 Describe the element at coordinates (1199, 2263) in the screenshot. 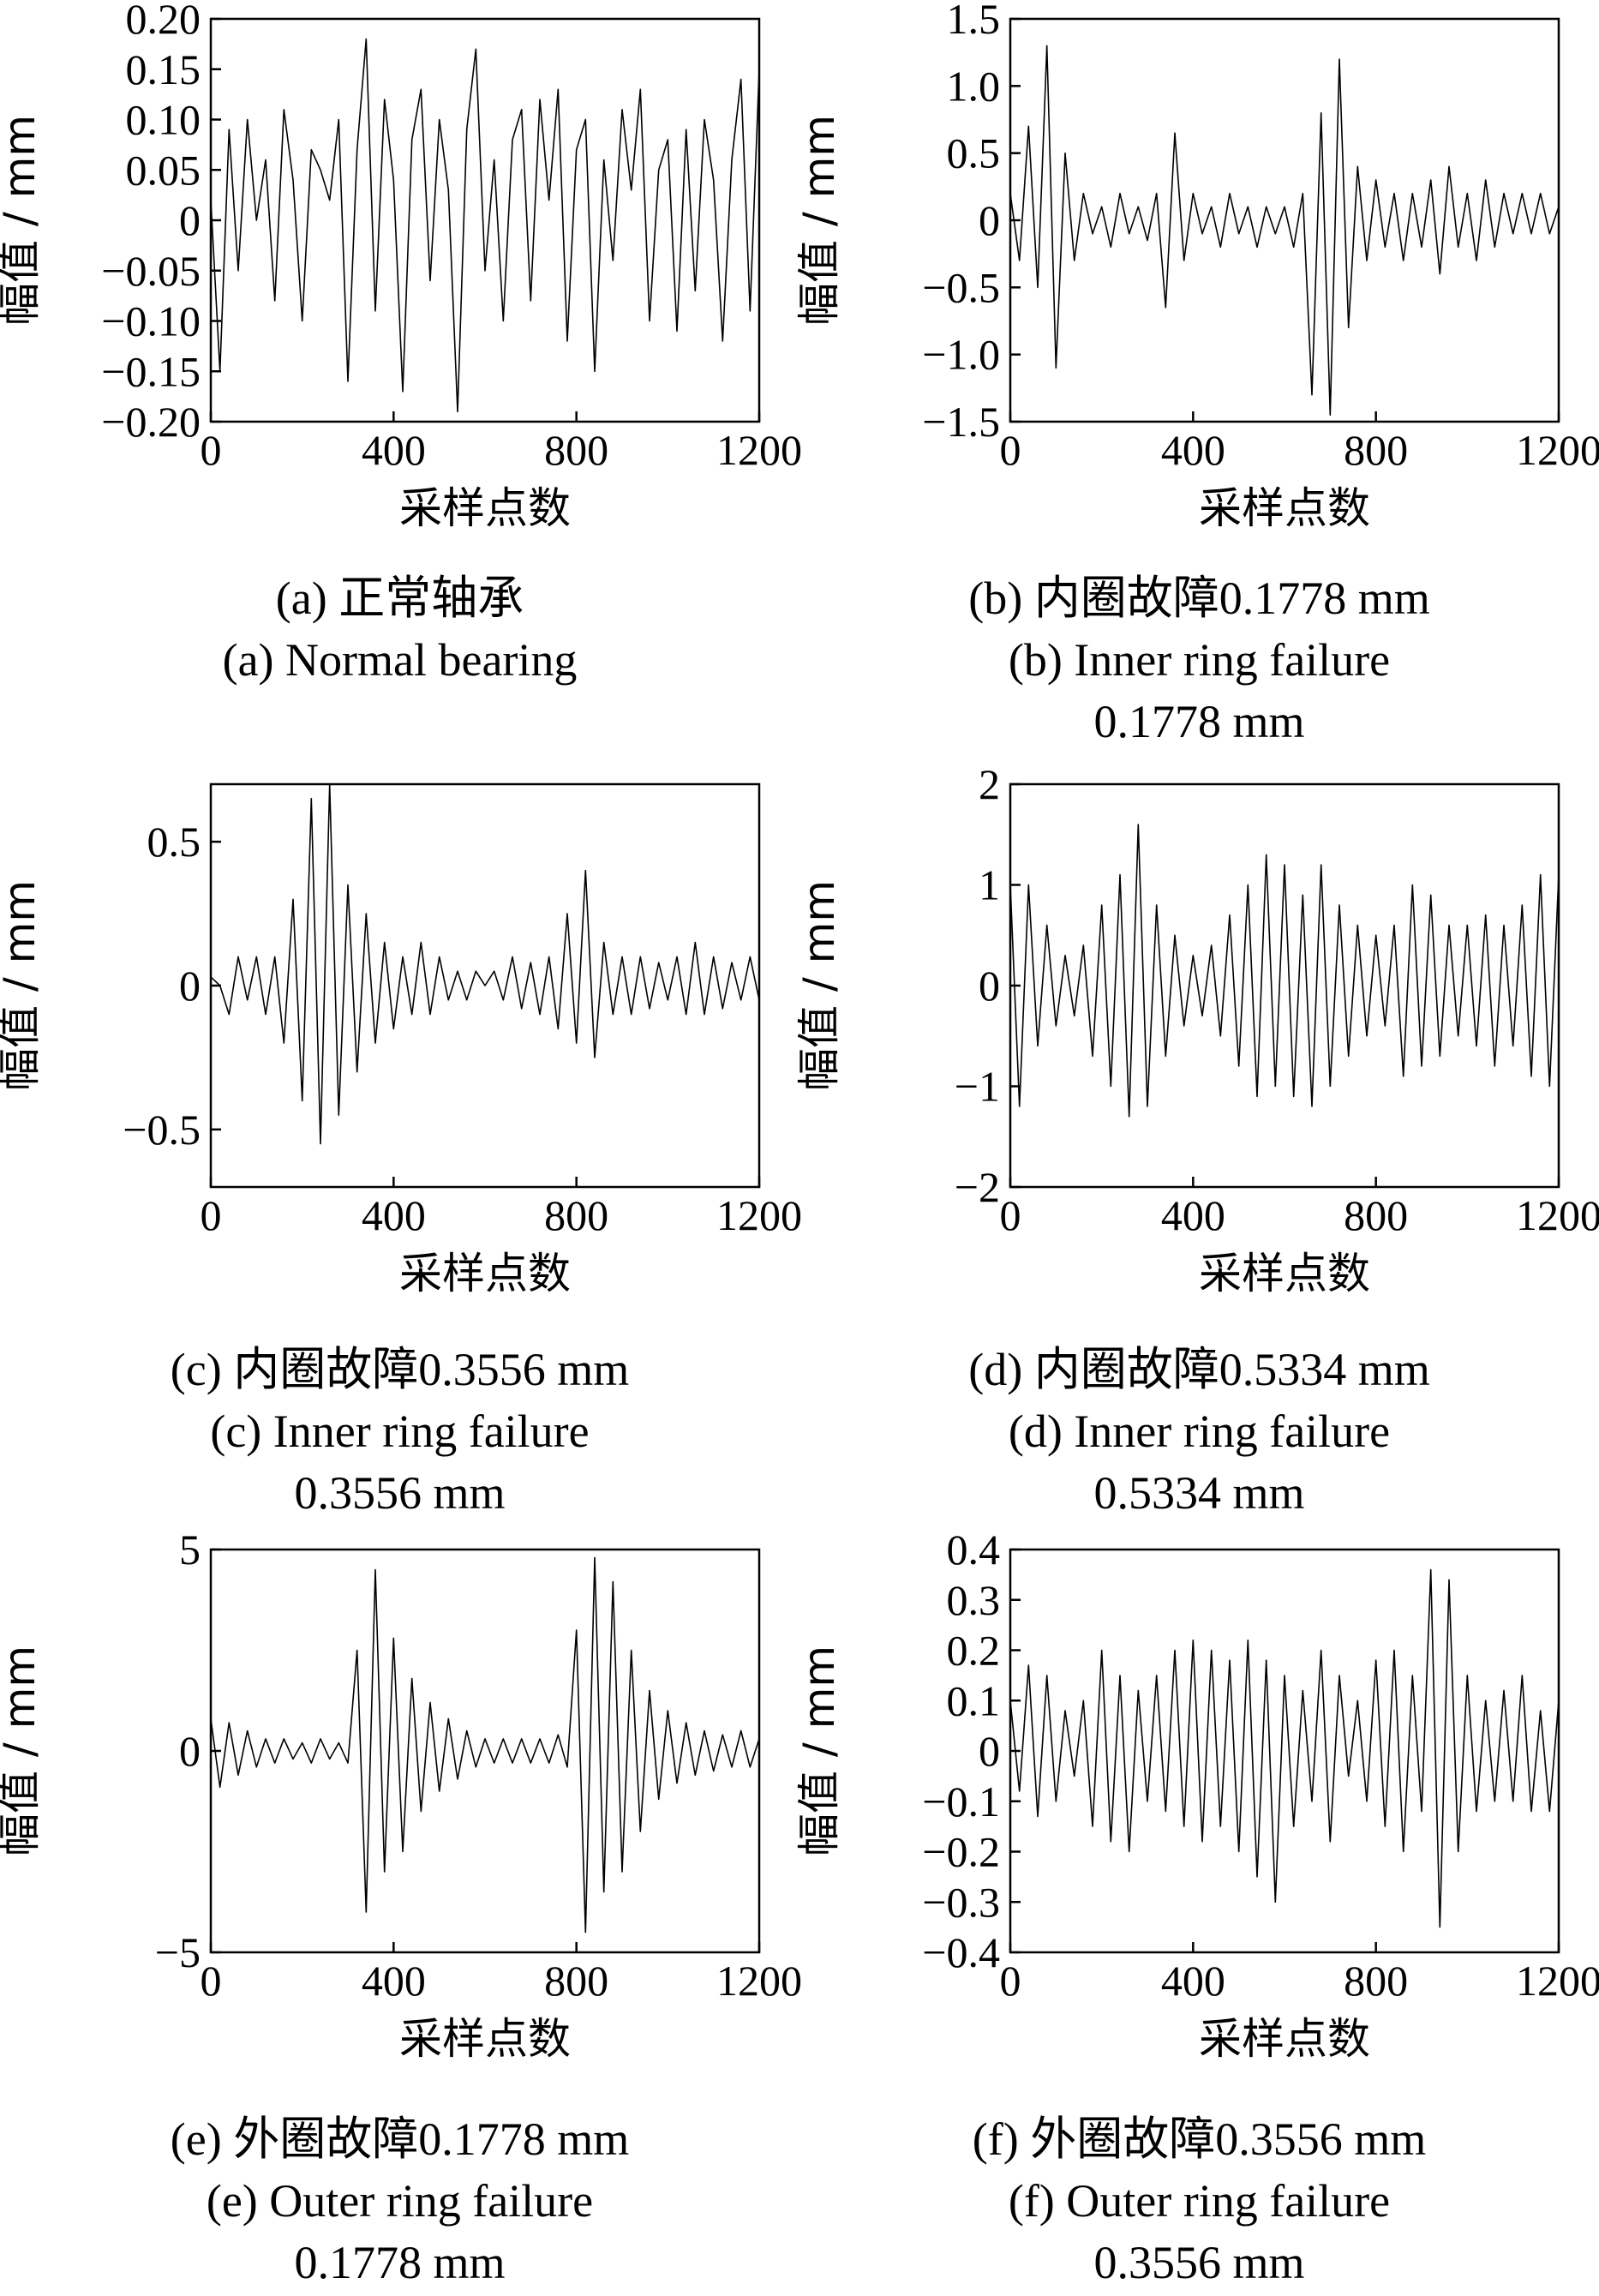

I see `caption-f-en2: 0.3556 mm` at that location.